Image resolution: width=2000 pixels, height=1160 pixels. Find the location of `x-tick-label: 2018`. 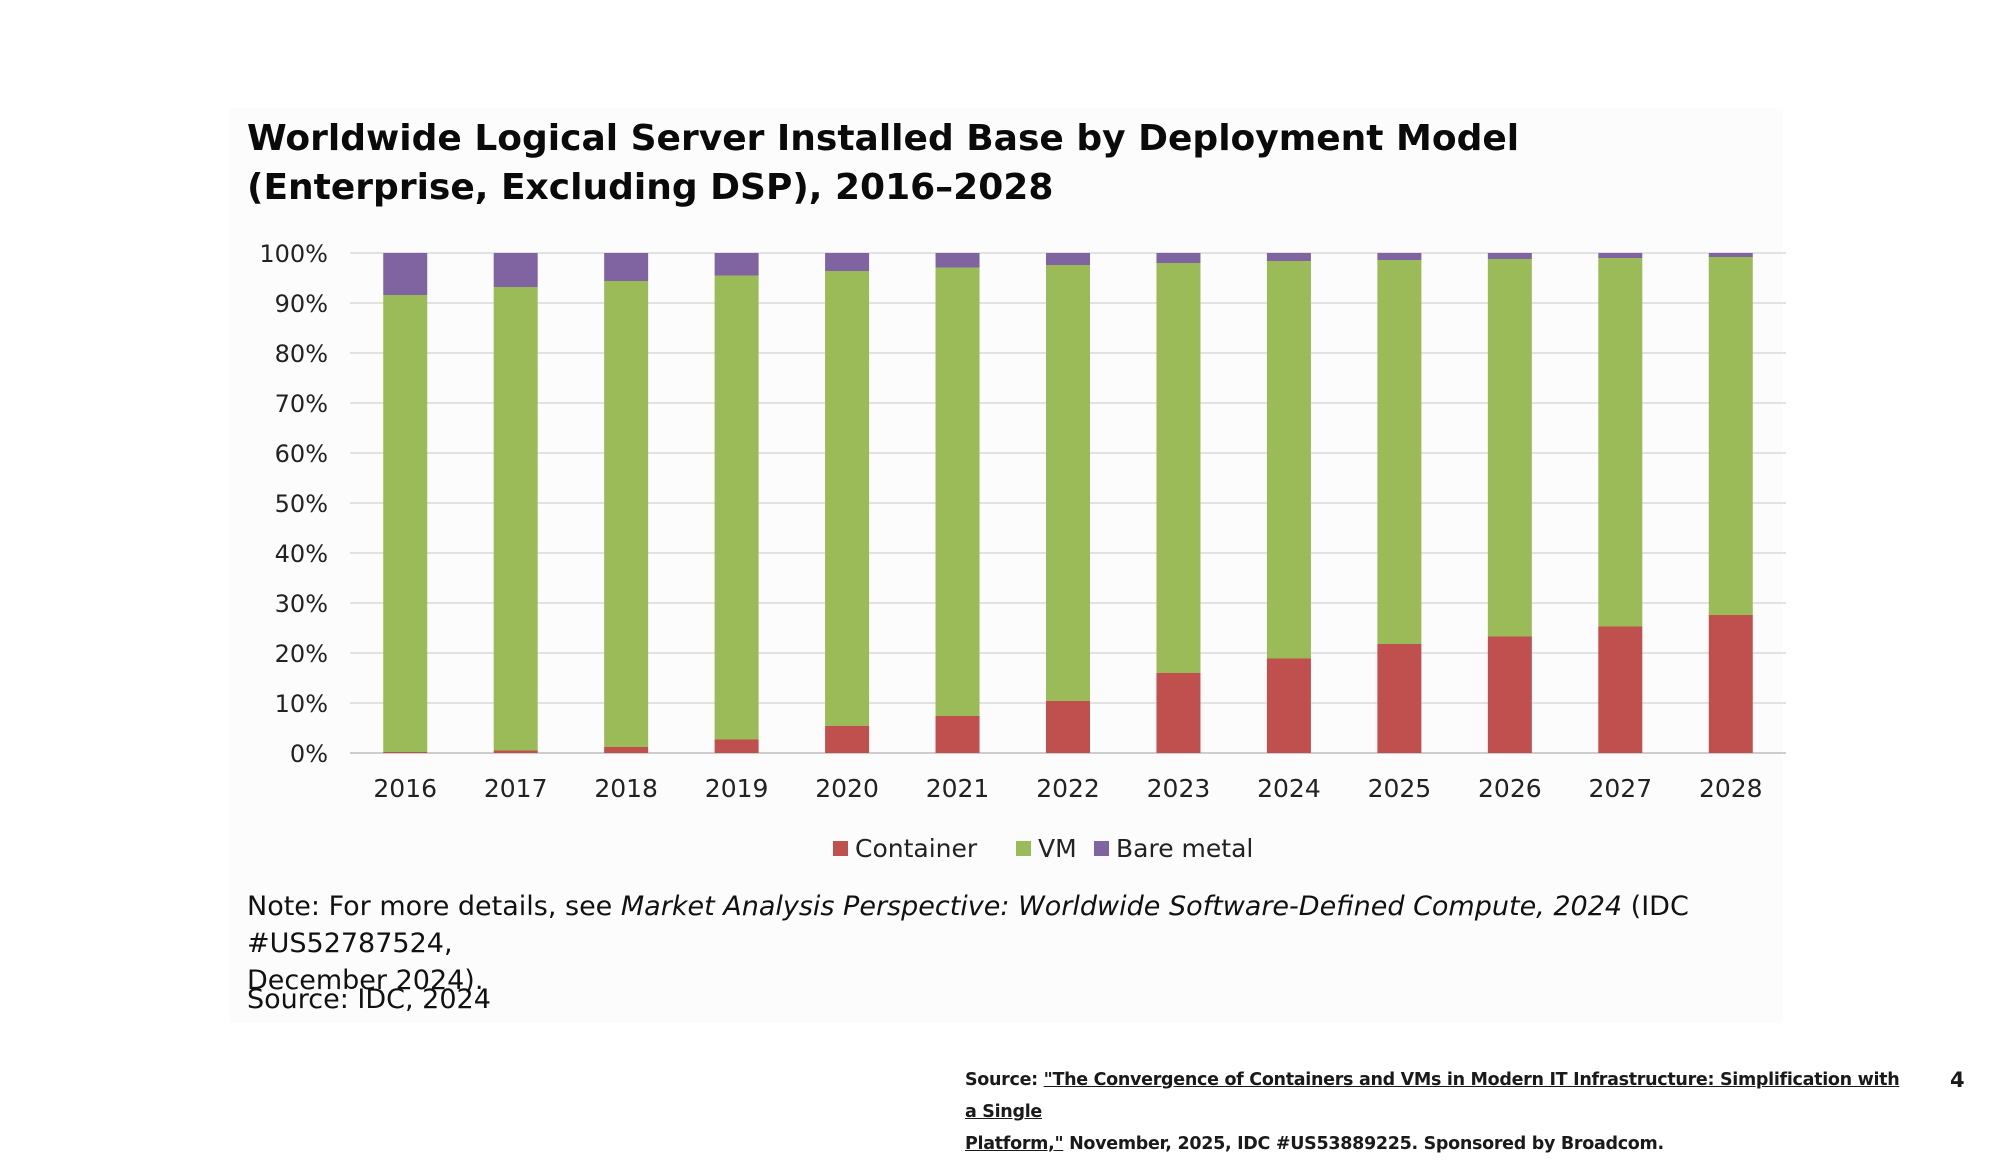

x-tick-label: 2018 is located at coordinates (626, 788).